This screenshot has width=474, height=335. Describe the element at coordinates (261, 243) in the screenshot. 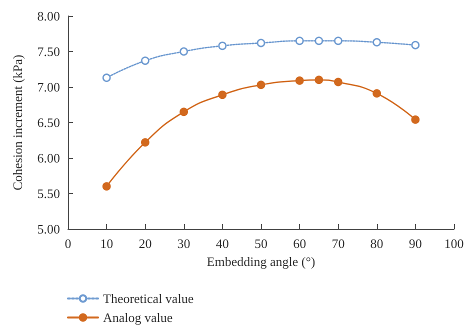

I see `x-tick-label: 50` at that location.